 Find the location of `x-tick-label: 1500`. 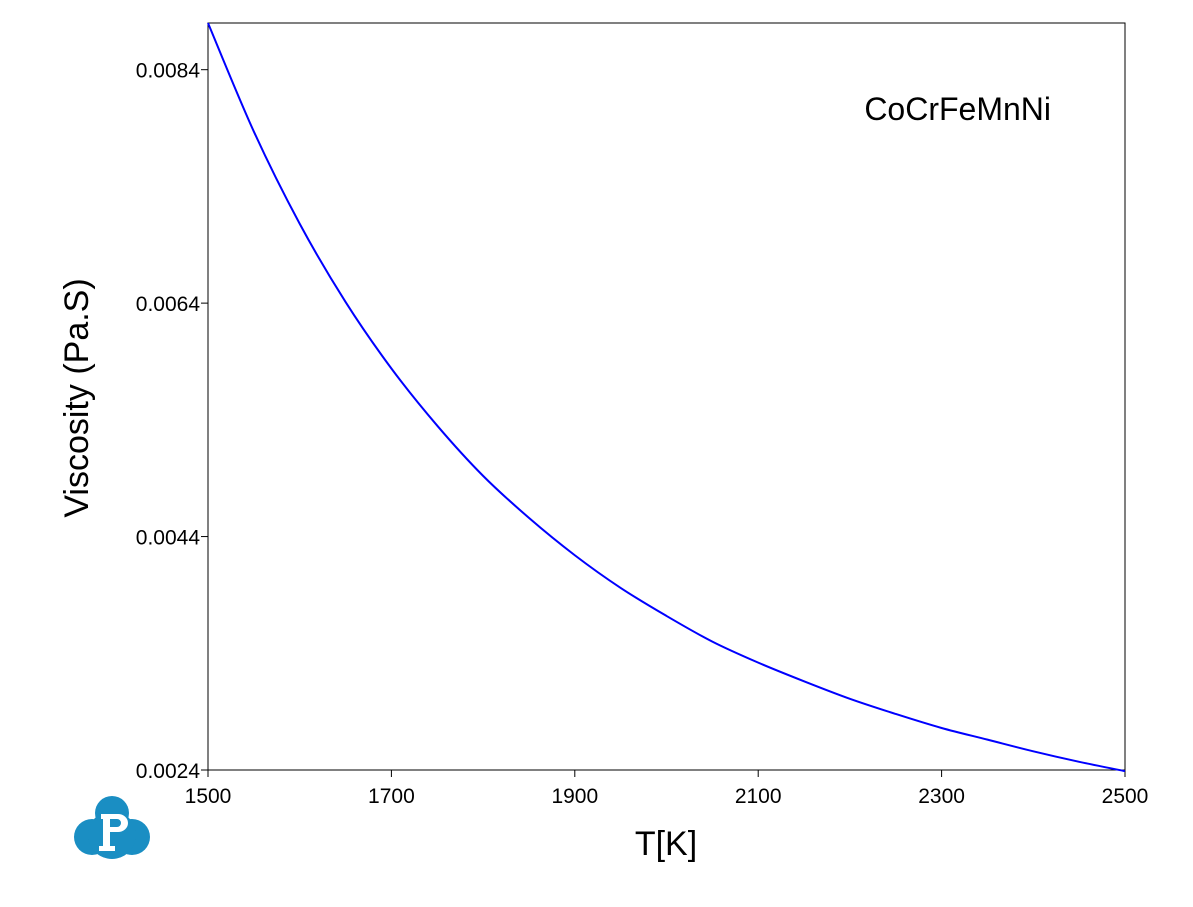

x-tick-label: 1500 is located at coordinates (208, 796).